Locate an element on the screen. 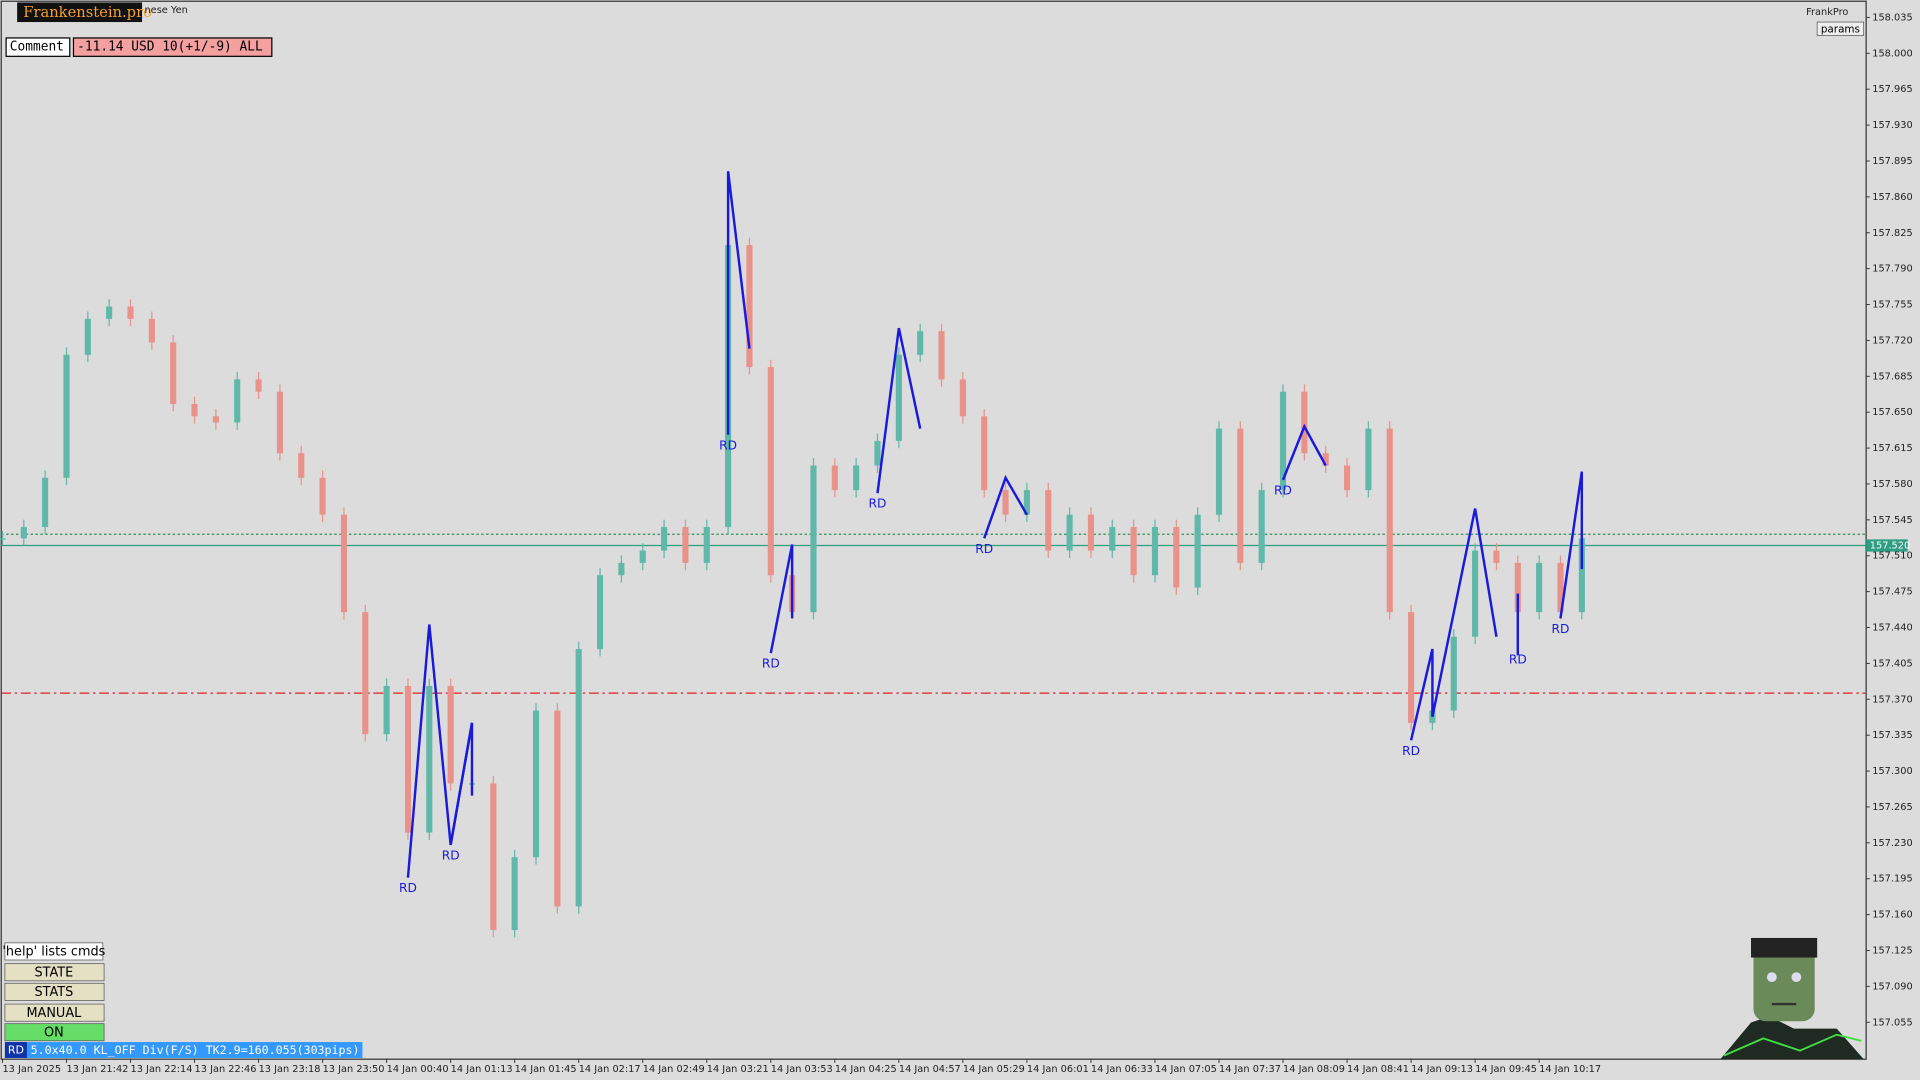  manual-button is located at coordinates (54, 1012).